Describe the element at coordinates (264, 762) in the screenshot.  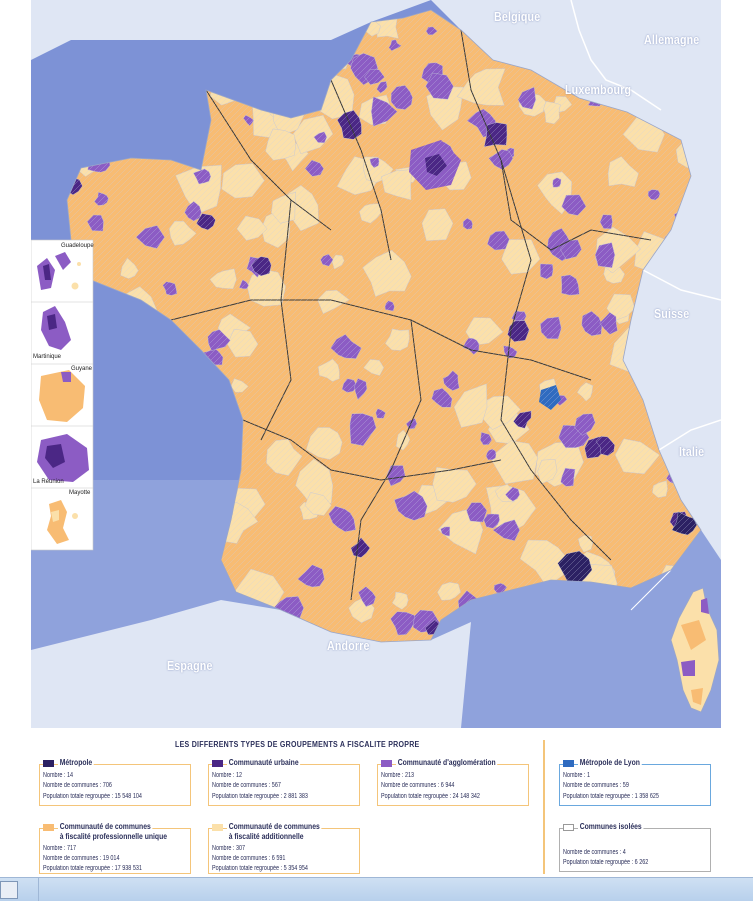
I see `legend-name: Communauté urbaine` at that location.